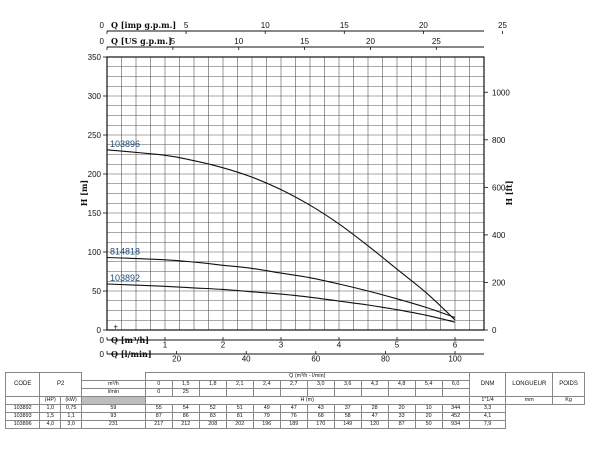 This screenshot has height=455, width=595. Describe the element at coordinates (84, 193) in the screenshot. I see `h-m-axis-label: H [m]` at that location.